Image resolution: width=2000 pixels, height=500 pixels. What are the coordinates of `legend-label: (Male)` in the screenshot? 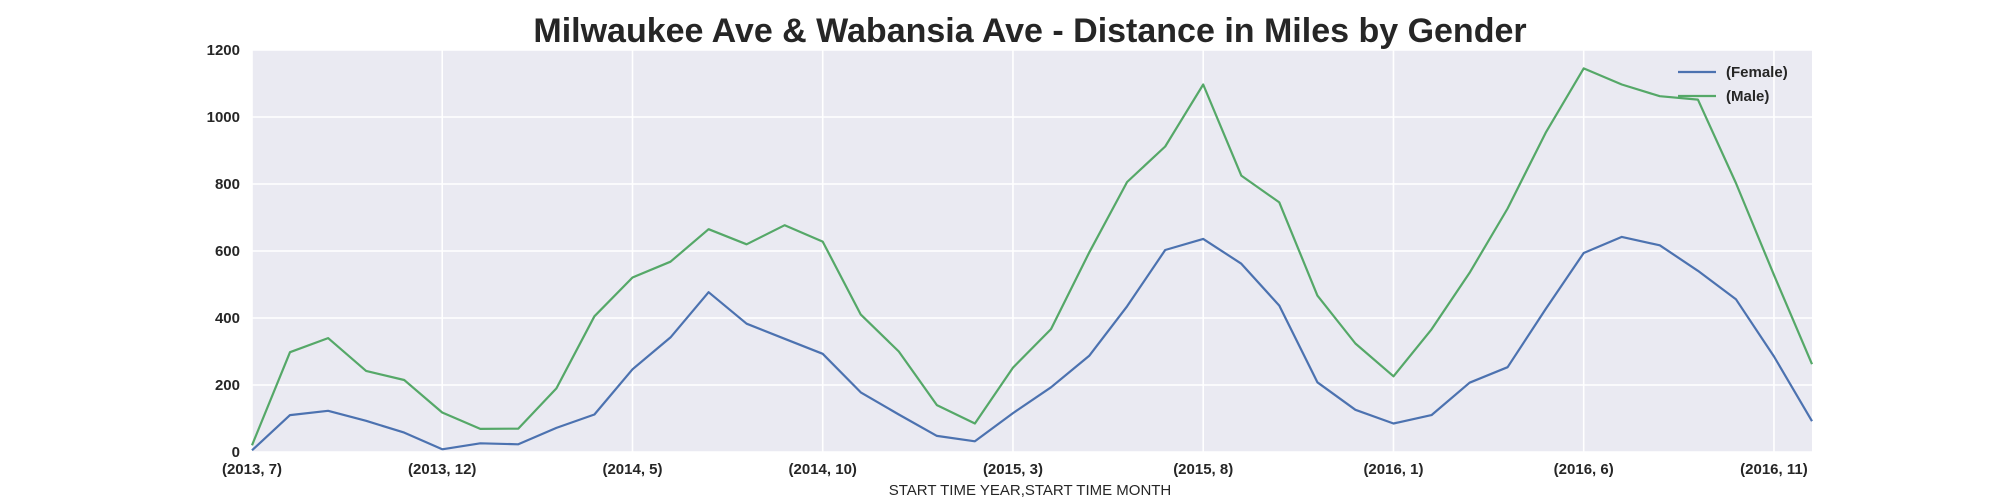 It's located at (1747, 96).